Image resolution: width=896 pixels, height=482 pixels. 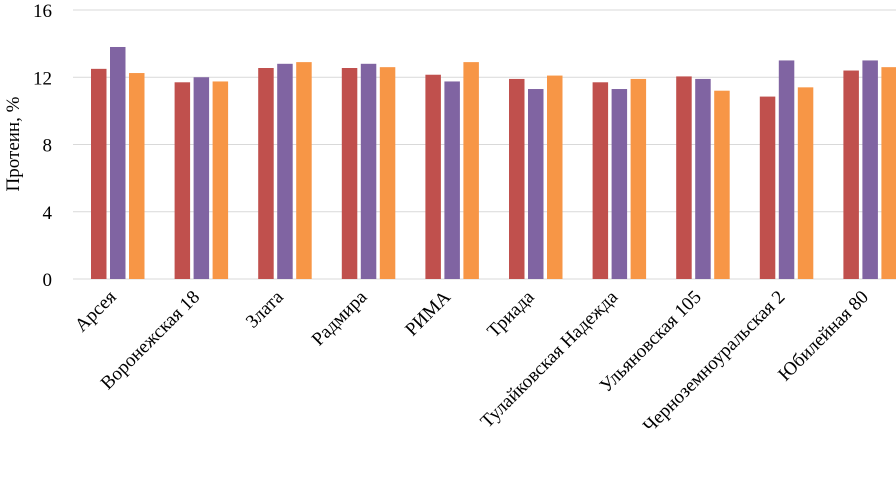 I want to click on x-tick-label-4: Радмира, so click(x=340, y=318).